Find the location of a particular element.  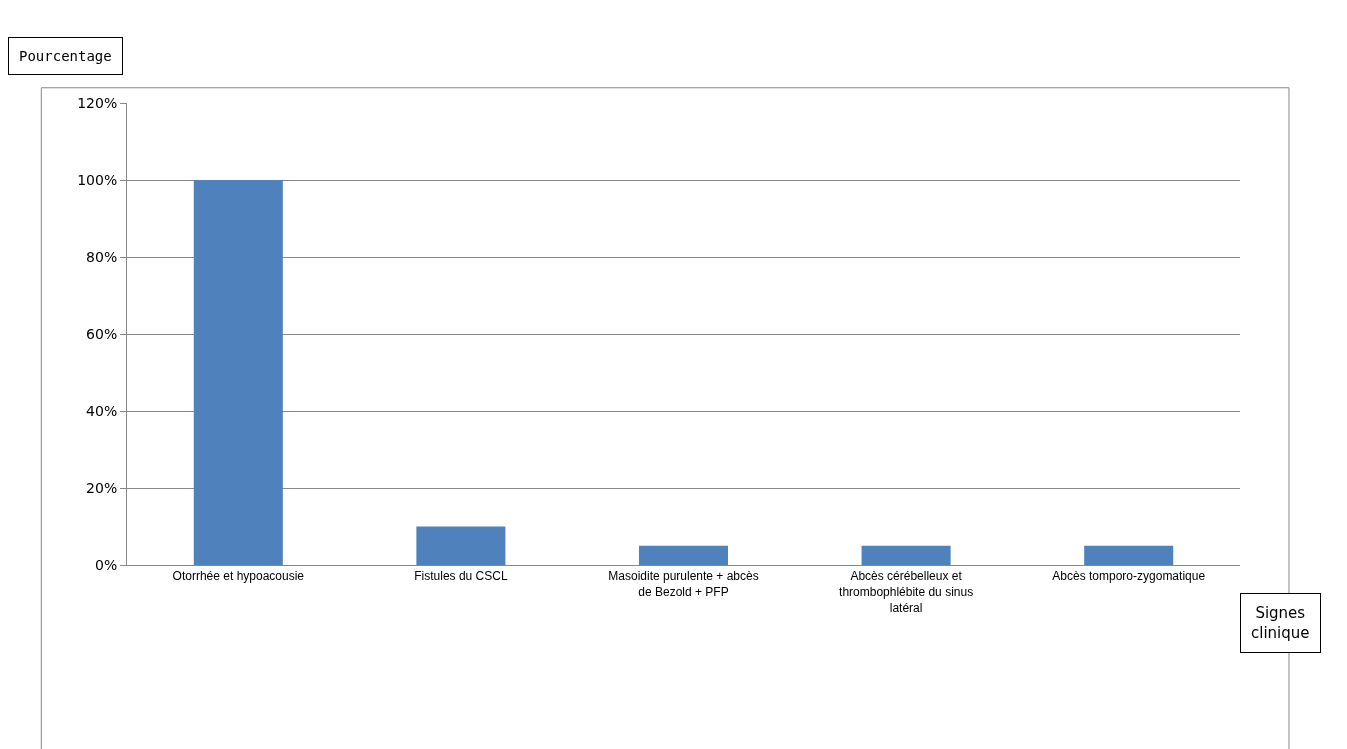

y-tick-label: 40% is located at coordinates (102, 410).